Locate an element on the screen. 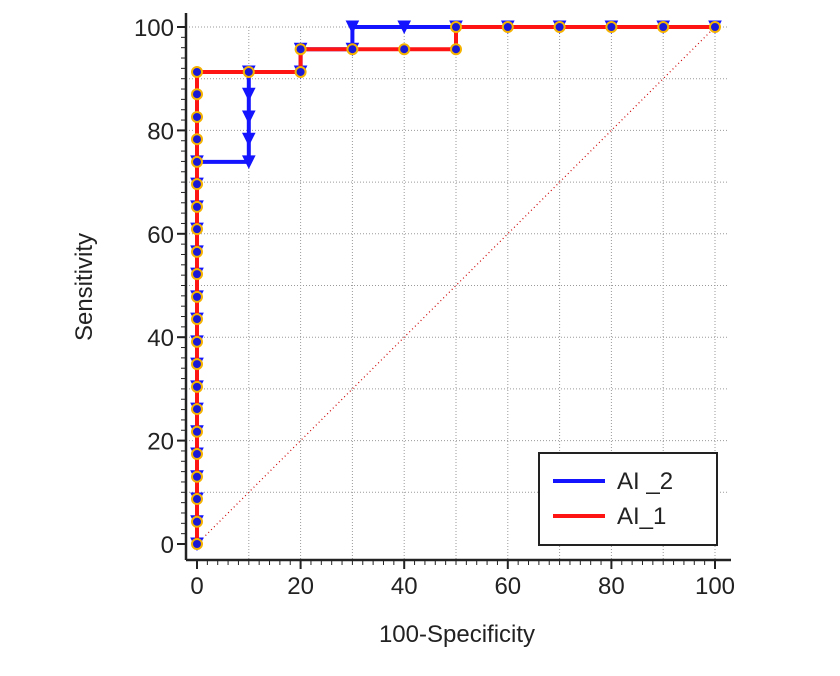 This screenshot has width=840, height=676. legend-label-ai-1: AI_1 is located at coordinates (641, 516).